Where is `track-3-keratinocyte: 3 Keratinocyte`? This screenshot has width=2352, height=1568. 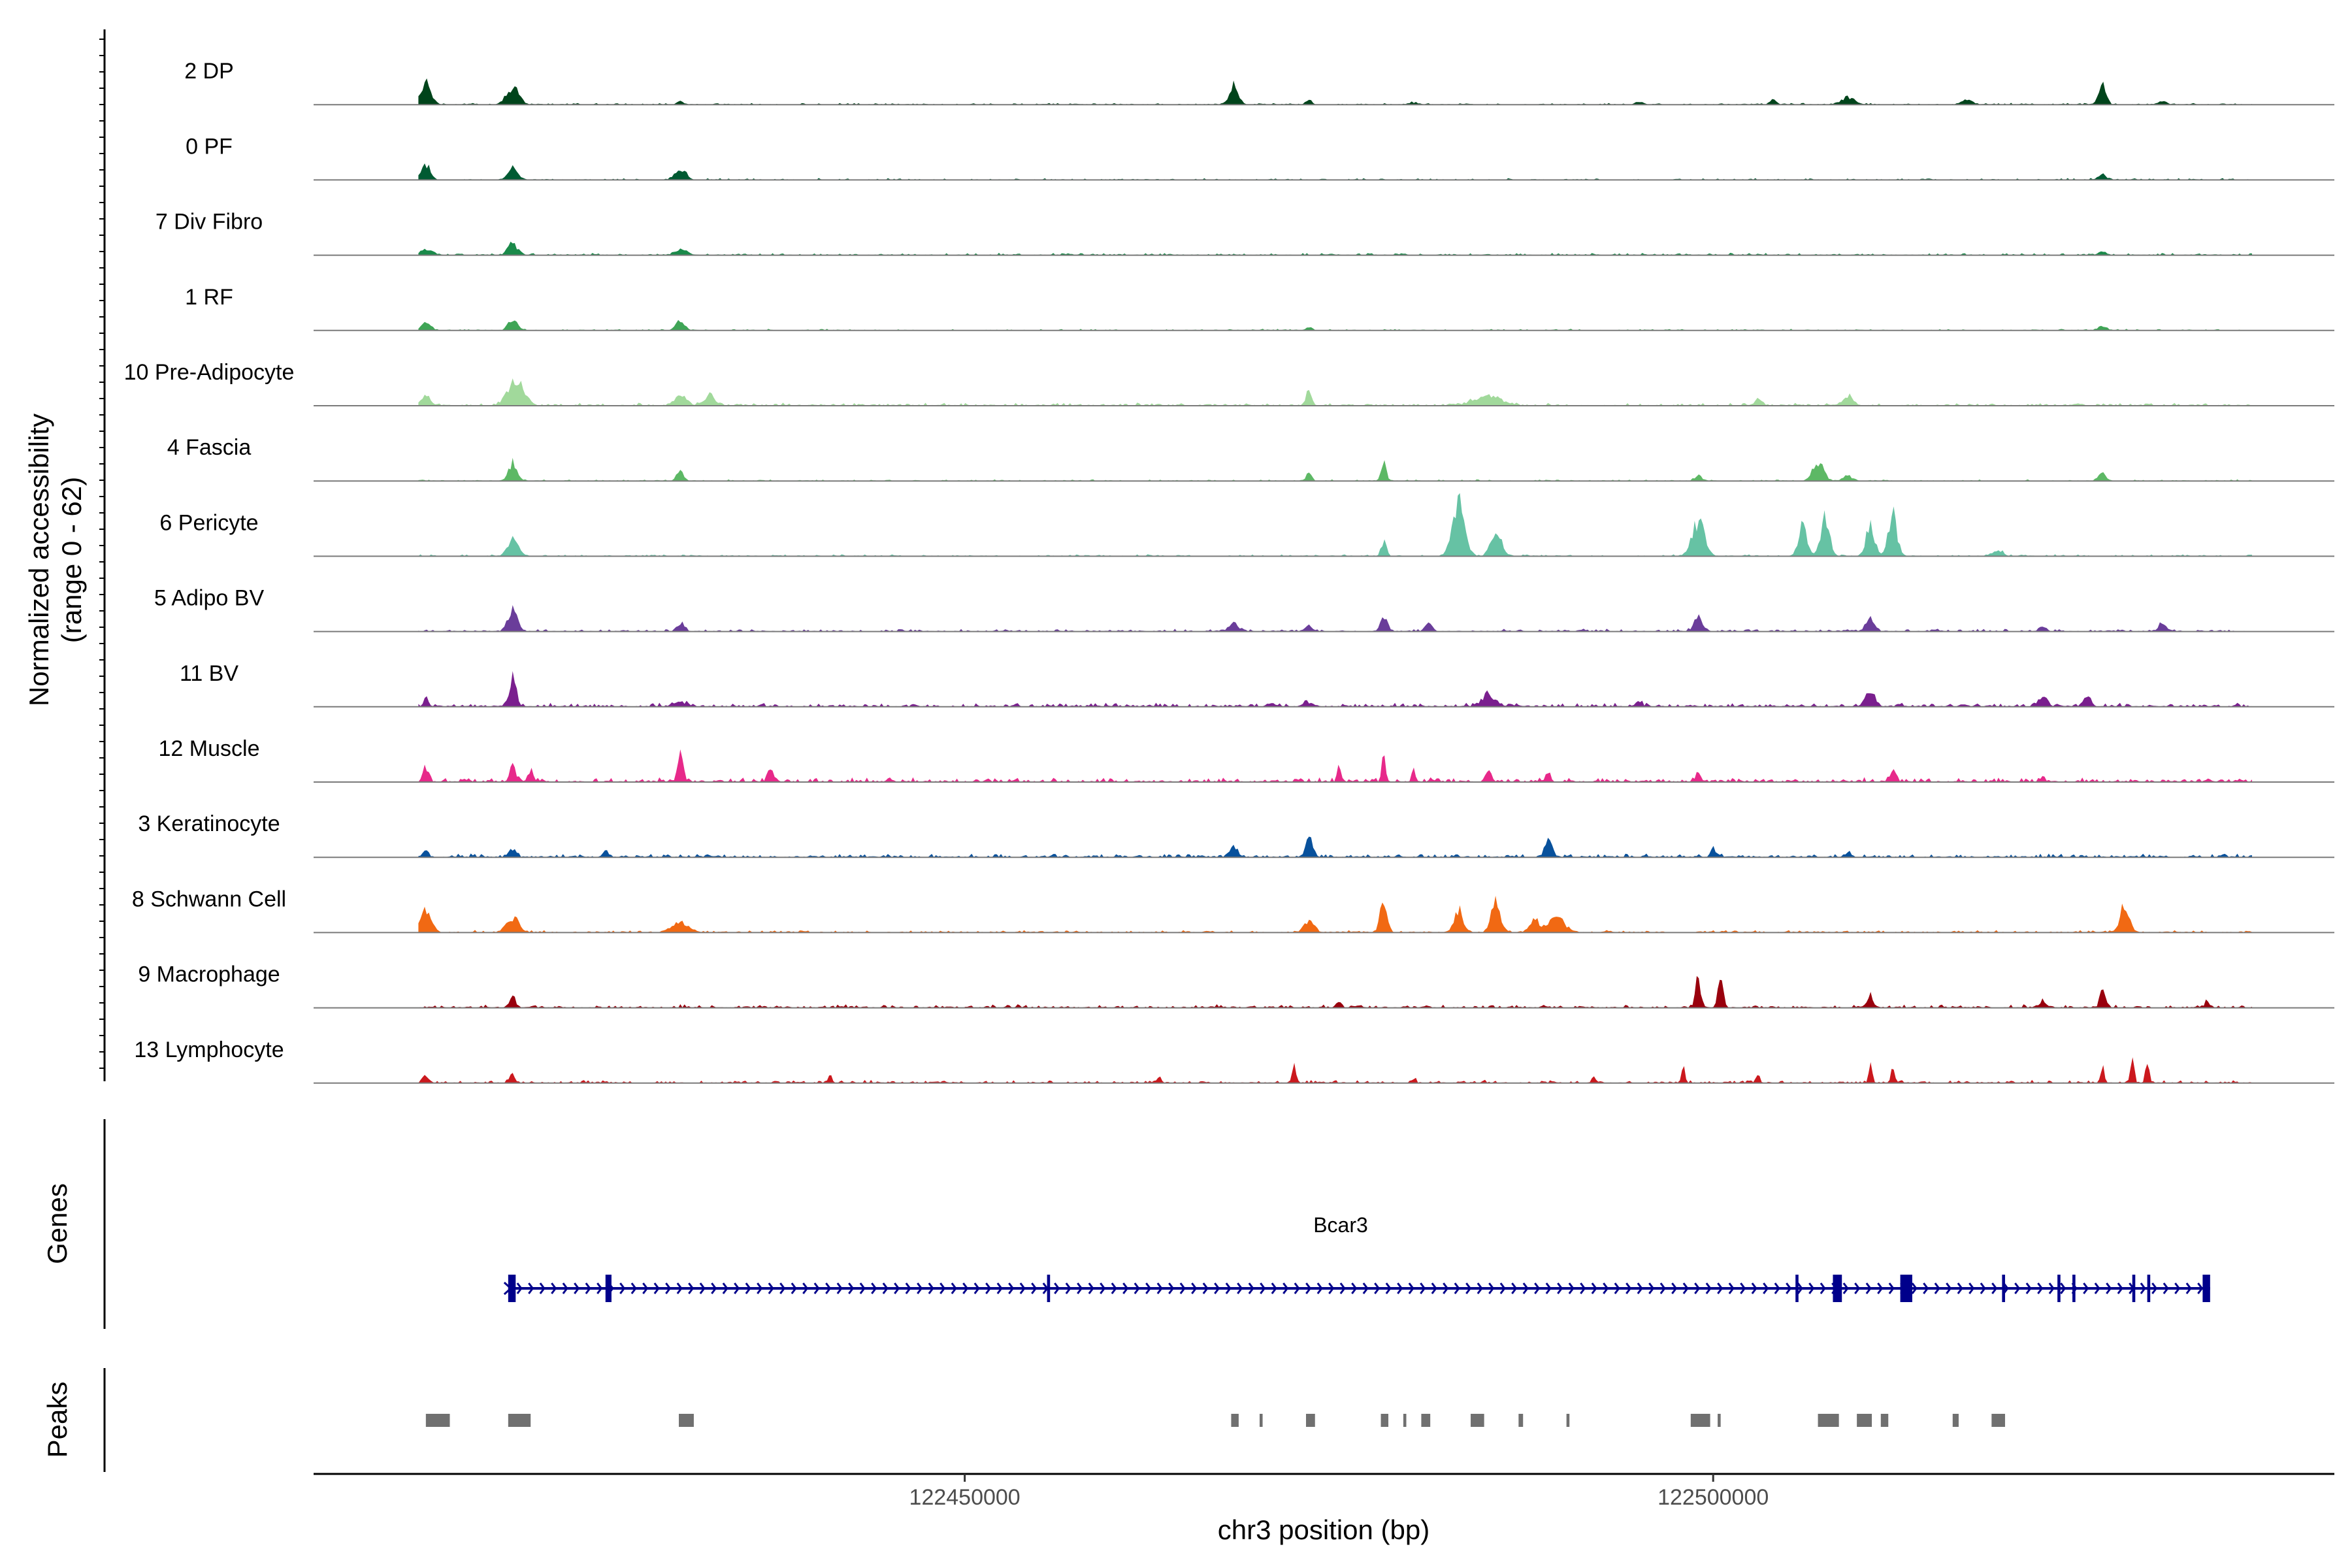
track-3-keratinocyte: 3 Keratinocyte is located at coordinates (1236, 834).